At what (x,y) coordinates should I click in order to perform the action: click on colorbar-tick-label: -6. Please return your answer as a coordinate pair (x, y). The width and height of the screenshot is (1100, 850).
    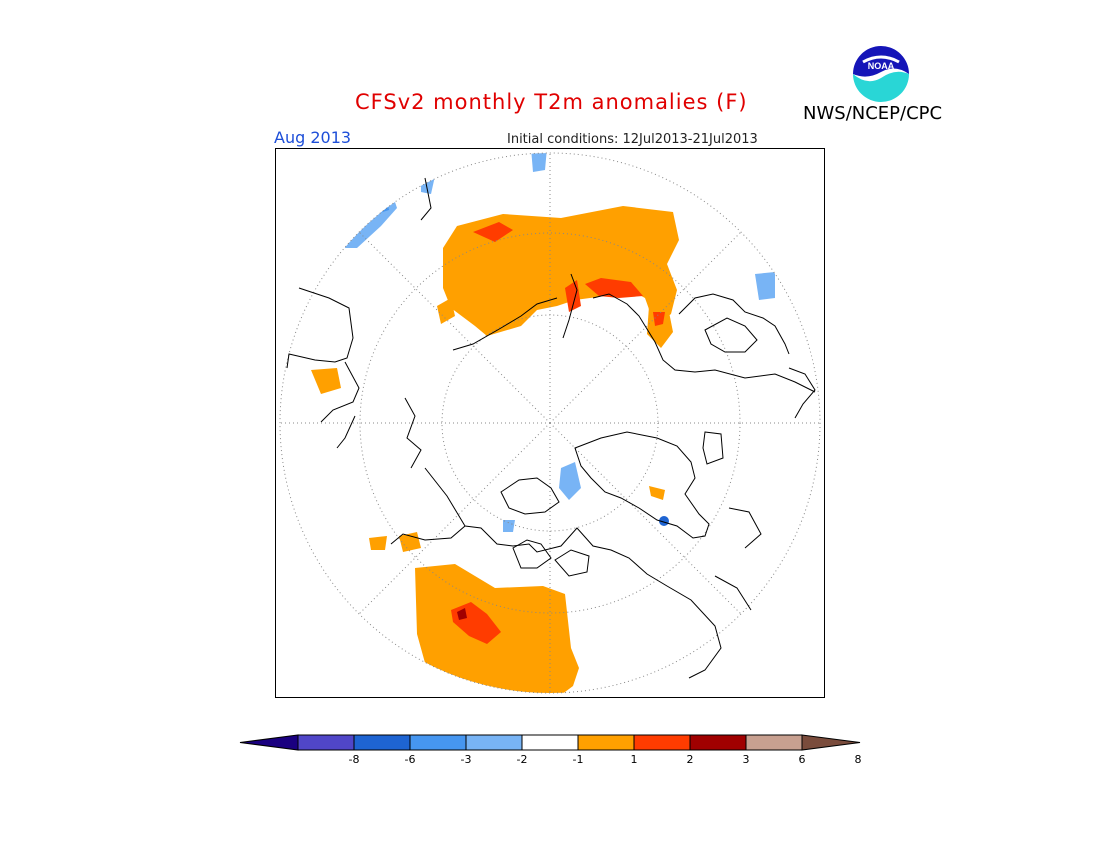
    Looking at the image, I should click on (410, 759).